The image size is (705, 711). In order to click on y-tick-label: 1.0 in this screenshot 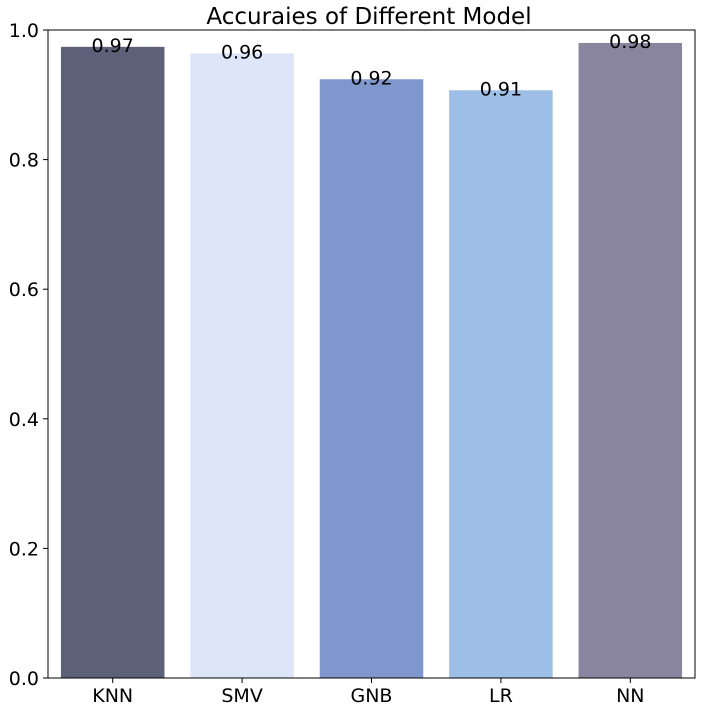, I will do `click(24, 31)`.